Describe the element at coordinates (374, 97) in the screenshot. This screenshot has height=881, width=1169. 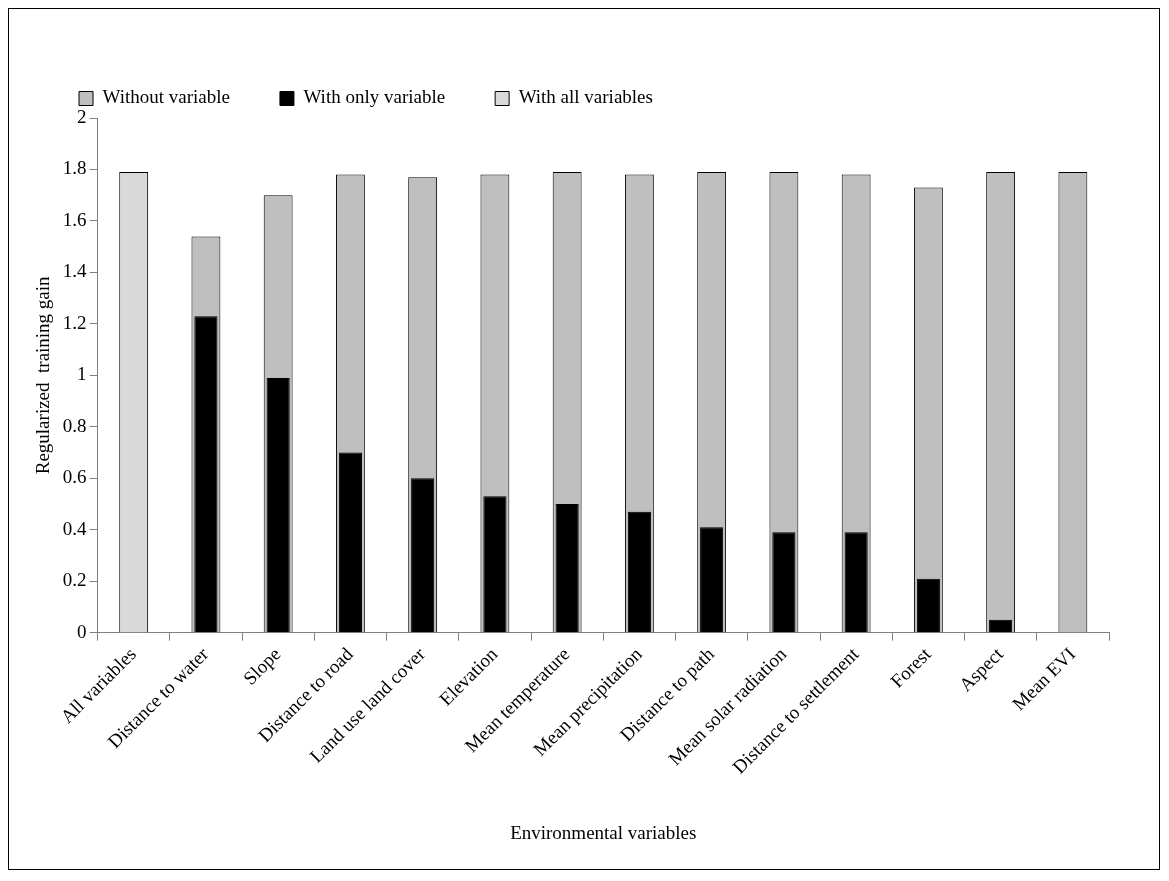
I see `legend-label: With only variable` at that location.